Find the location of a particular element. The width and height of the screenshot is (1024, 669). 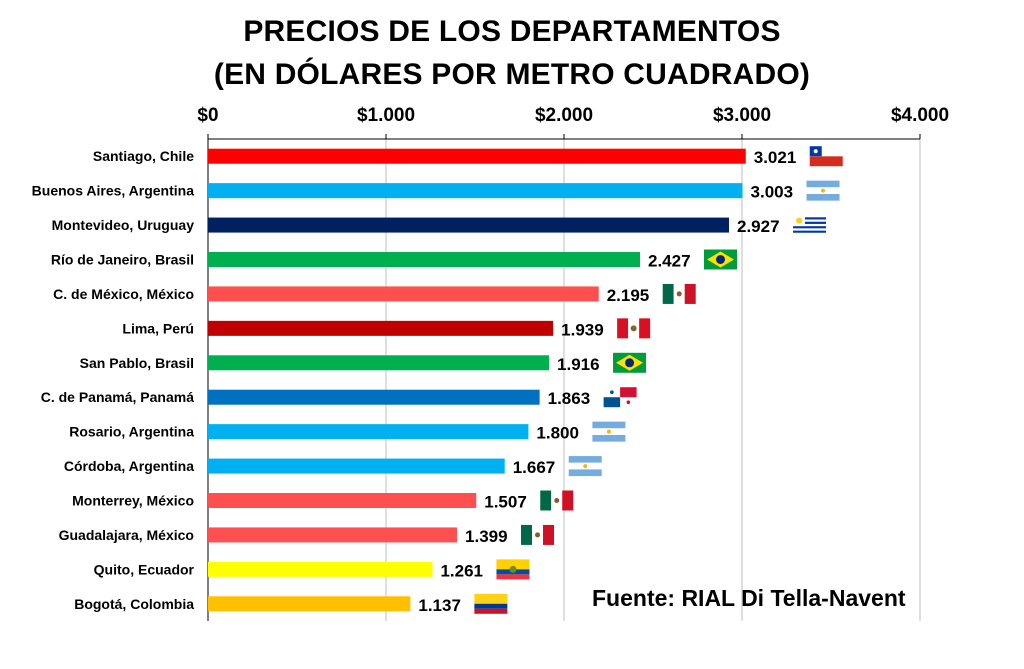

category-label: C. de México, México is located at coordinates (123, 294).